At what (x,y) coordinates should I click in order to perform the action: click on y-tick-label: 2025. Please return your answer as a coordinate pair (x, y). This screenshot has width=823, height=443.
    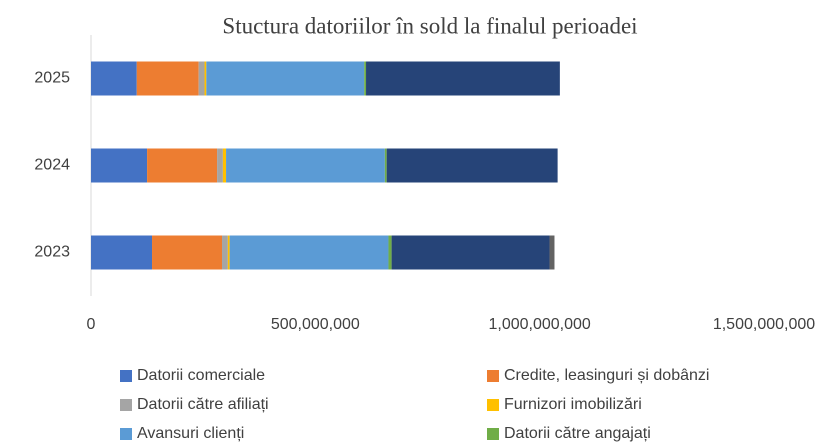
    Looking at the image, I should click on (52, 78).